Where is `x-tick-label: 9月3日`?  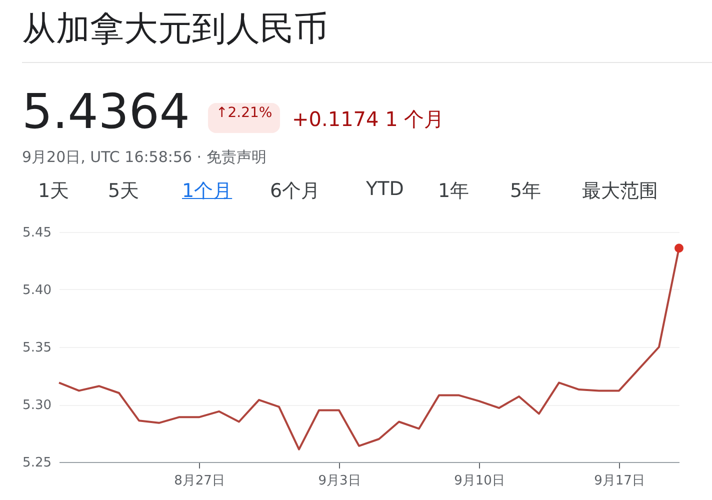
x-tick-label: 9月3日 is located at coordinates (339, 481).